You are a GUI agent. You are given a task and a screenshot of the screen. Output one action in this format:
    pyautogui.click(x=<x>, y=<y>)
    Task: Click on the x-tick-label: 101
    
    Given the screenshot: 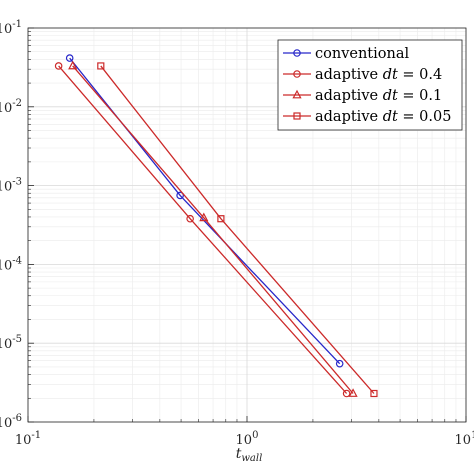 What is the action you would take?
    pyautogui.click(x=464, y=439)
    